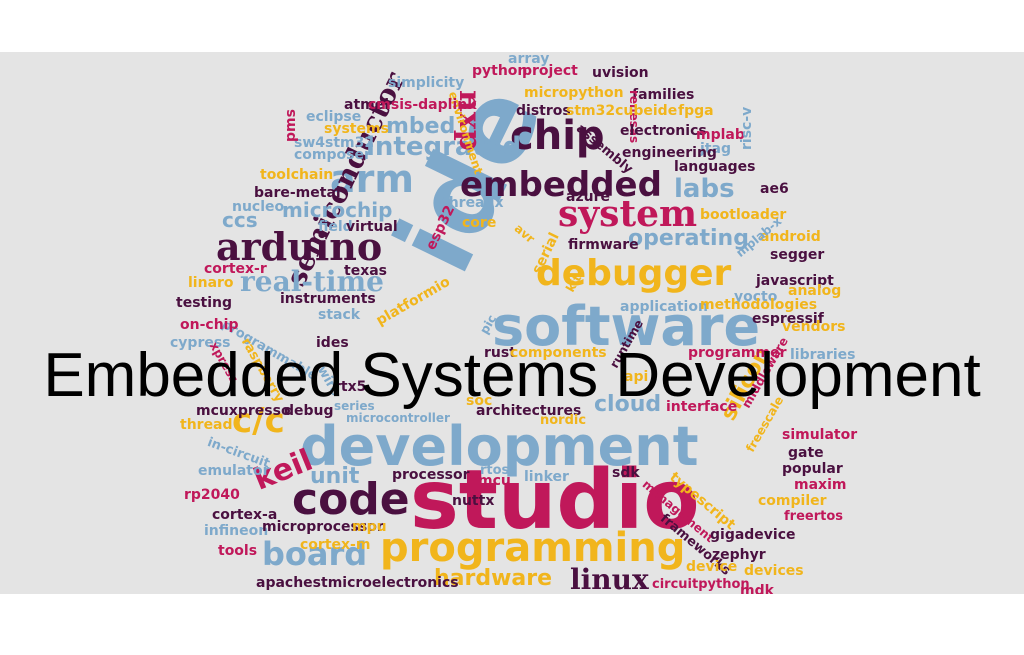 The width and height of the screenshot is (1024, 655). I want to click on cloud-word: mcuxpresso, so click(243, 411).